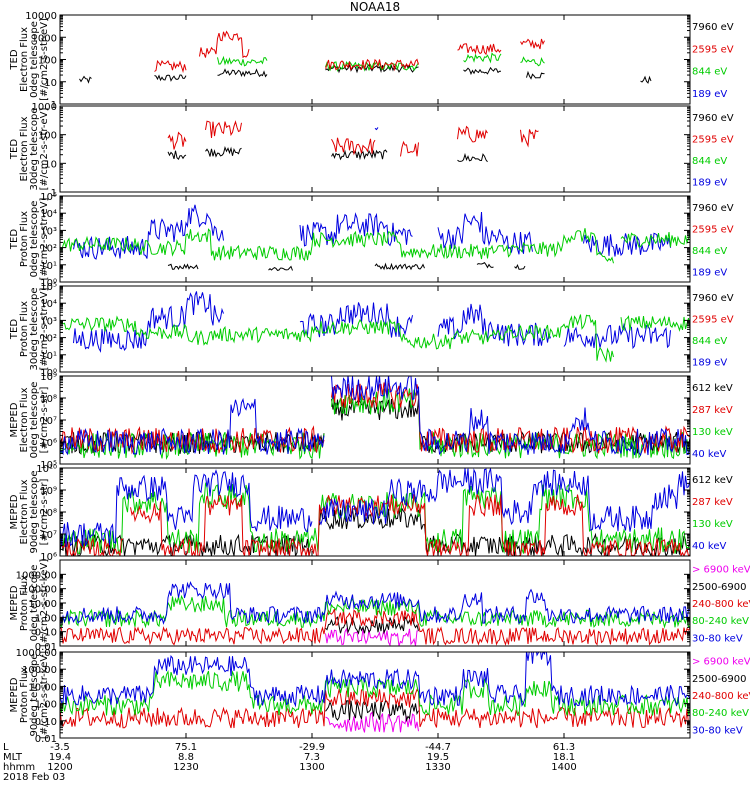 This screenshot has width=750, height=800. I want to click on x-tick-label-hhmm: 1330, so click(437, 767).